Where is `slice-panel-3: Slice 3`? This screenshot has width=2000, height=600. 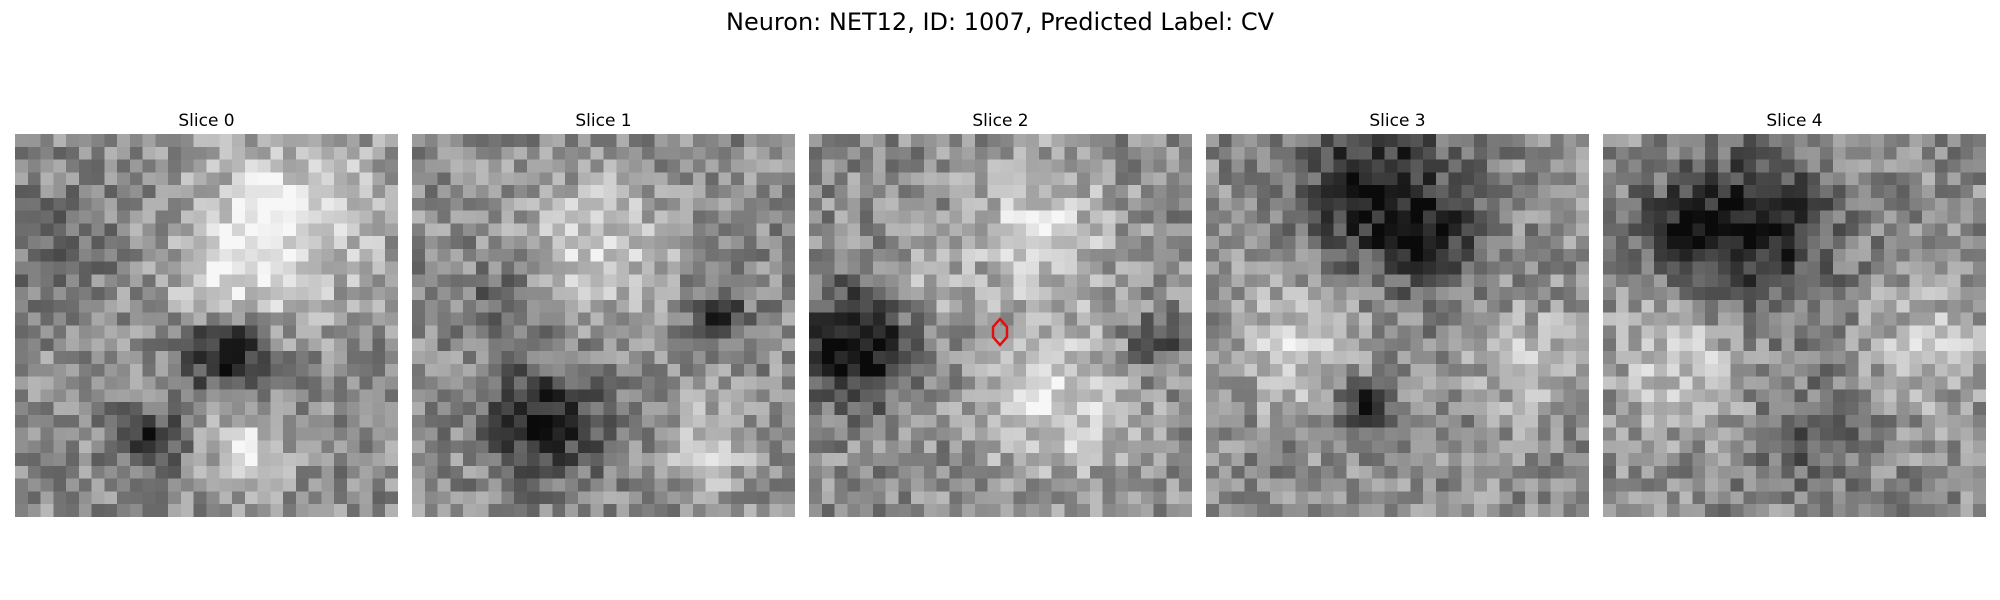
slice-panel-3: Slice 3 is located at coordinates (1397, 312).